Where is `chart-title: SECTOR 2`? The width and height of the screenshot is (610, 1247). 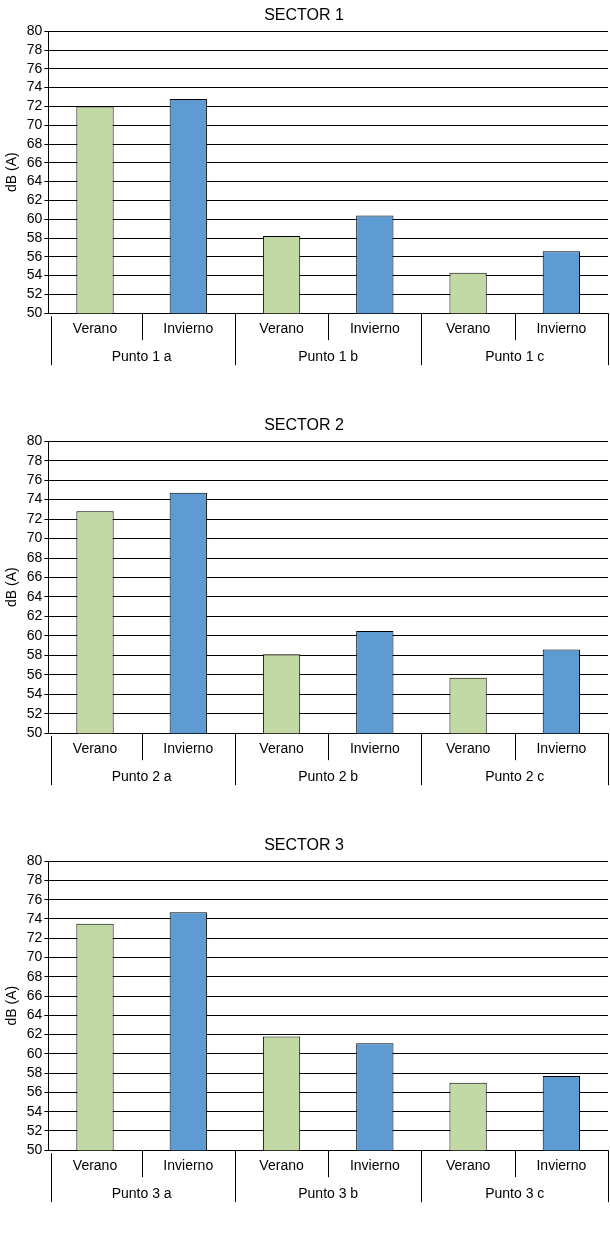 chart-title: SECTOR 2 is located at coordinates (304, 425).